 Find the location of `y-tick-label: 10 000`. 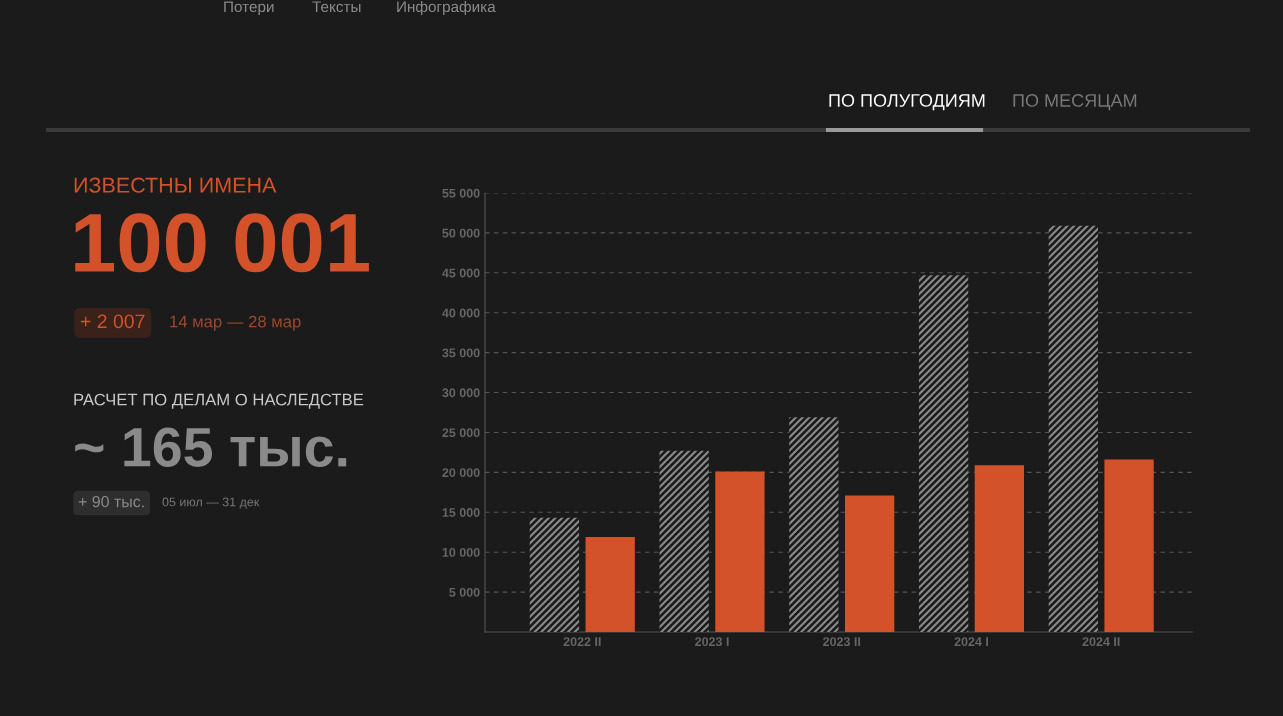

y-tick-label: 10 000 is located at coordinates (461, 552).